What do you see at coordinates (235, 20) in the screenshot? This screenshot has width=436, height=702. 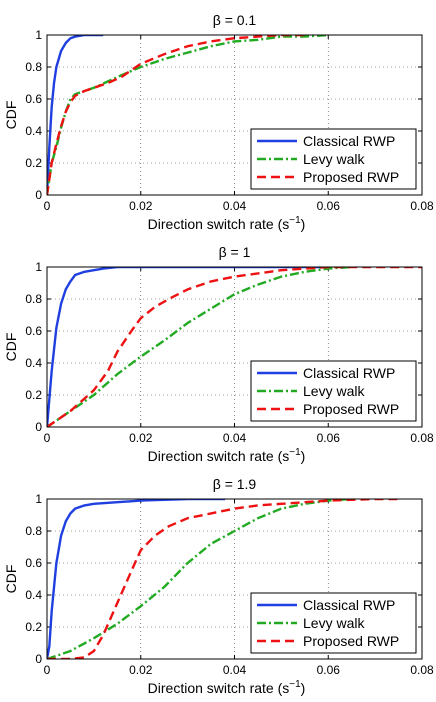 I see `chart-title: β = 0.1` at bounding box center [235, 20].